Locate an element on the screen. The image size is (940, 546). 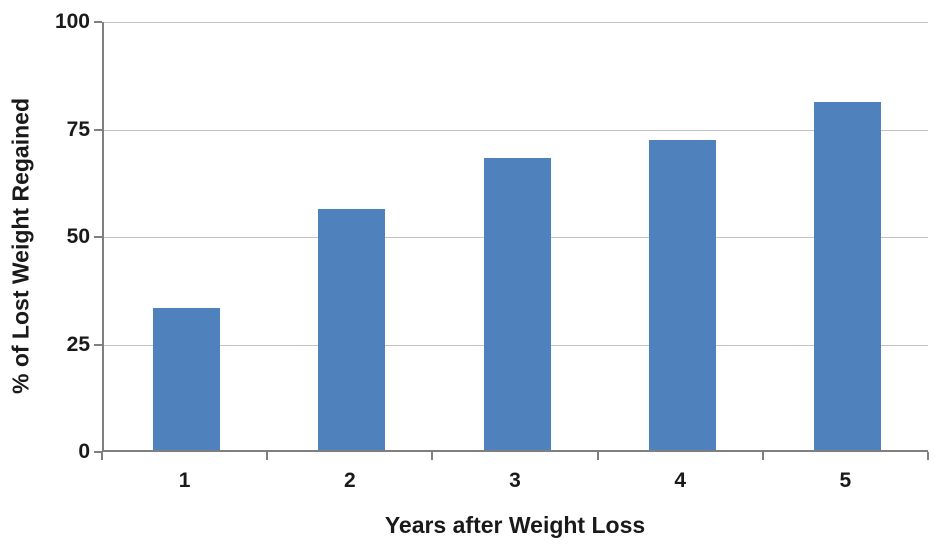
x-axis-title: Years after Weight Loss is located at coordinates (515, 525).